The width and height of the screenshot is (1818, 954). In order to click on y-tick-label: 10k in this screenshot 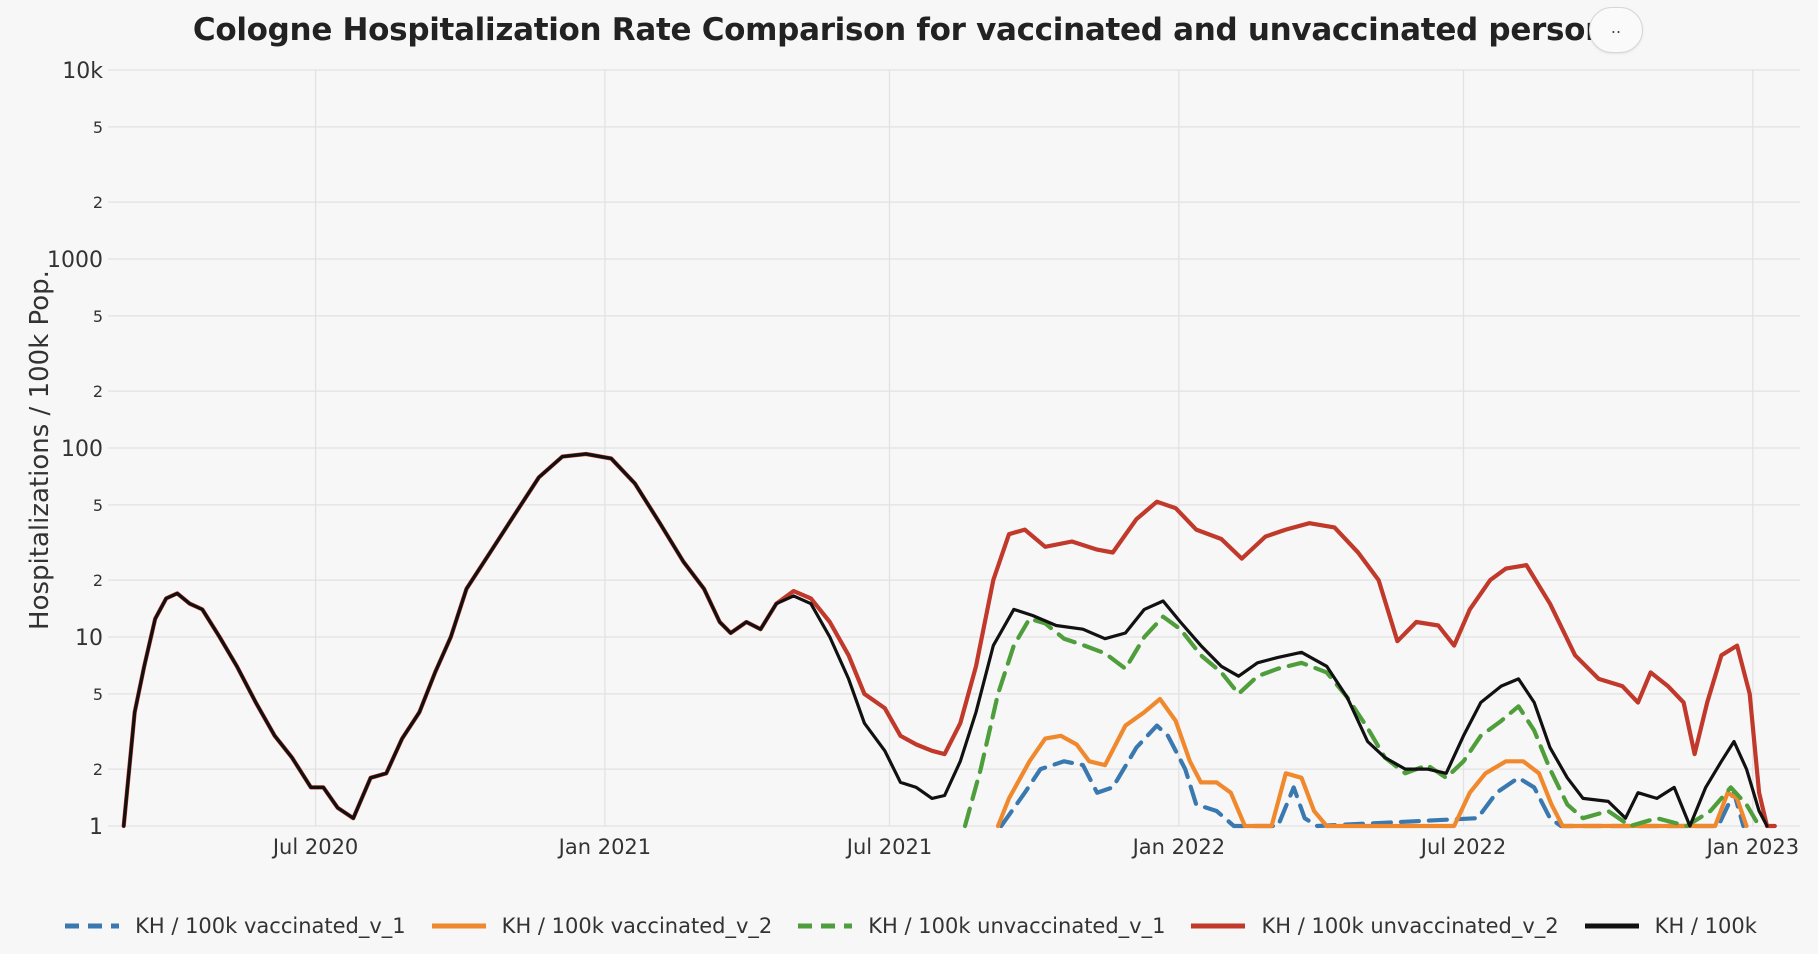, I will do `click(82, 71)`.